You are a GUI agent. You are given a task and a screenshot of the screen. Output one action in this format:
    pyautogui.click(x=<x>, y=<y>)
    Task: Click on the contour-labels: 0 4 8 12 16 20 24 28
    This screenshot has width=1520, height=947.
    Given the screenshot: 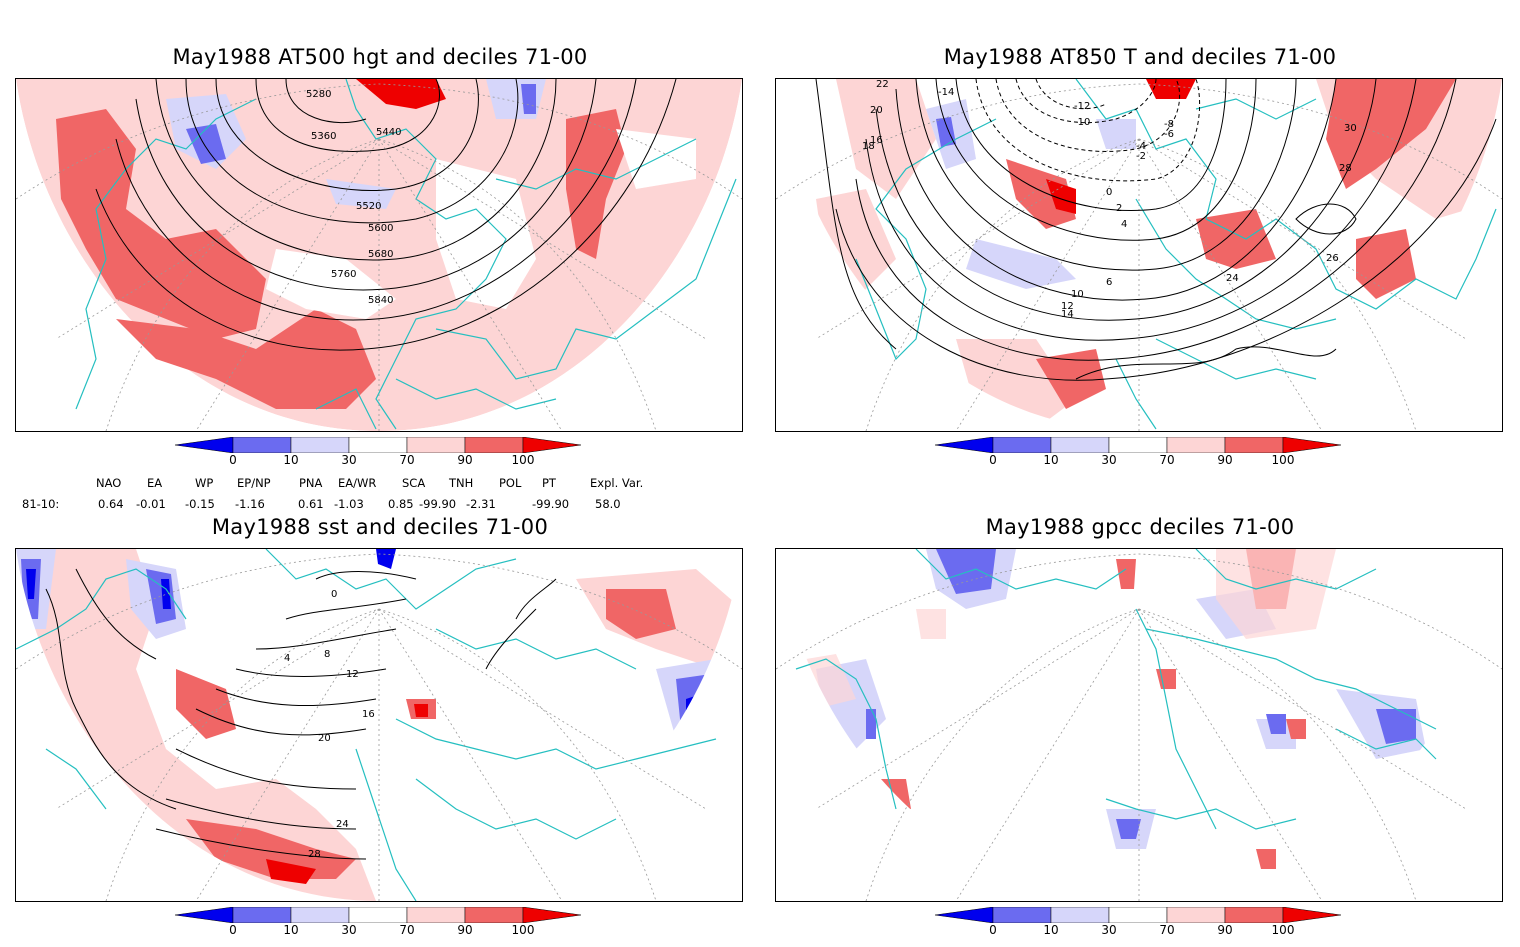 What is the action you would take?
    pyautogui.click(x=329, y=724)
    